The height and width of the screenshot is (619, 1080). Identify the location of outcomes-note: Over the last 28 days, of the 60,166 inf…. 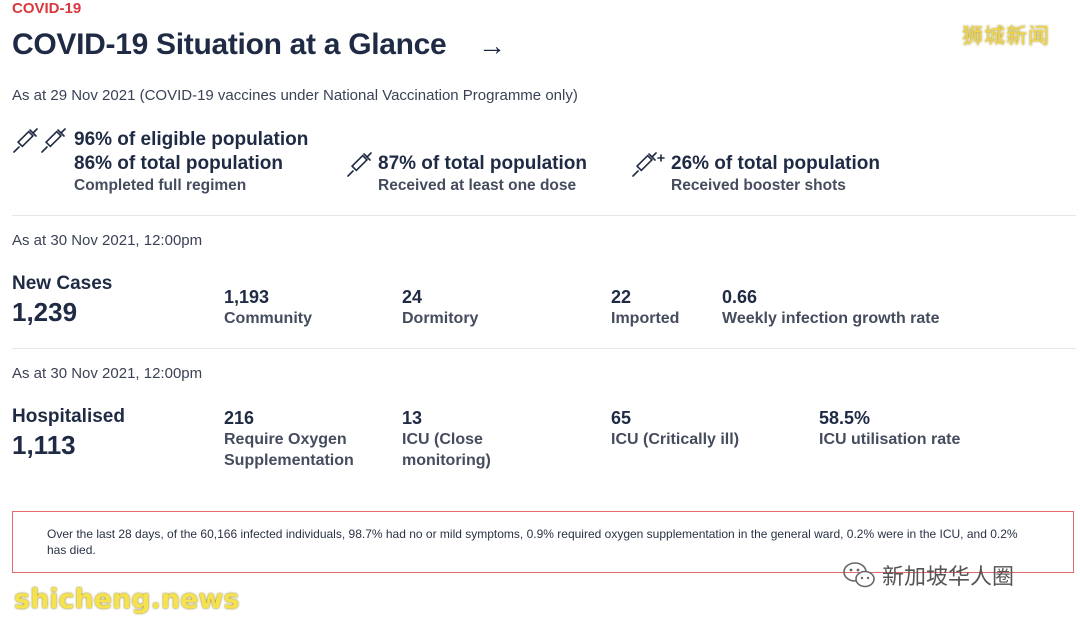
(543, 542).